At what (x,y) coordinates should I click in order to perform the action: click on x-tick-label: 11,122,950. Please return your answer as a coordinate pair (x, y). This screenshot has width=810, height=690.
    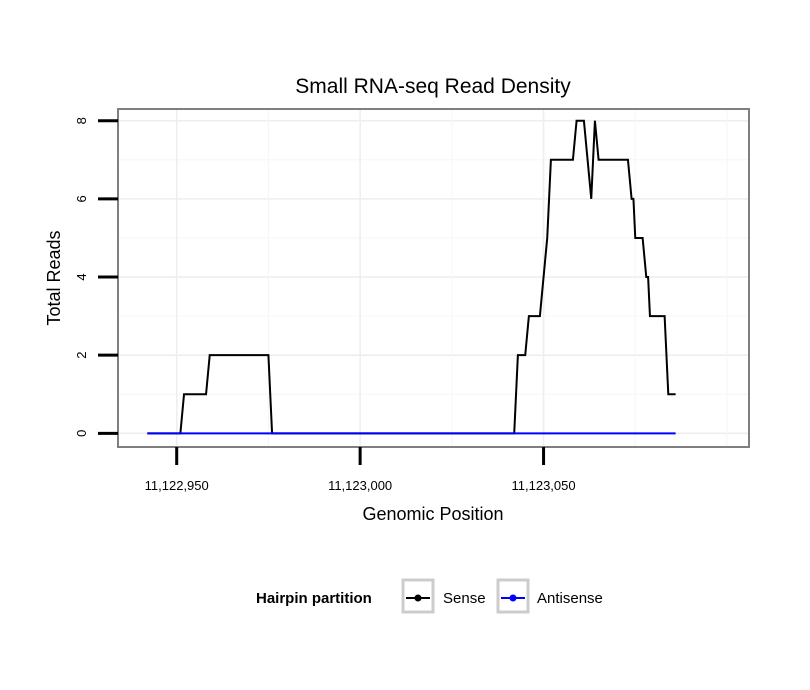
    Looking at the image, I should click on (177, 485).